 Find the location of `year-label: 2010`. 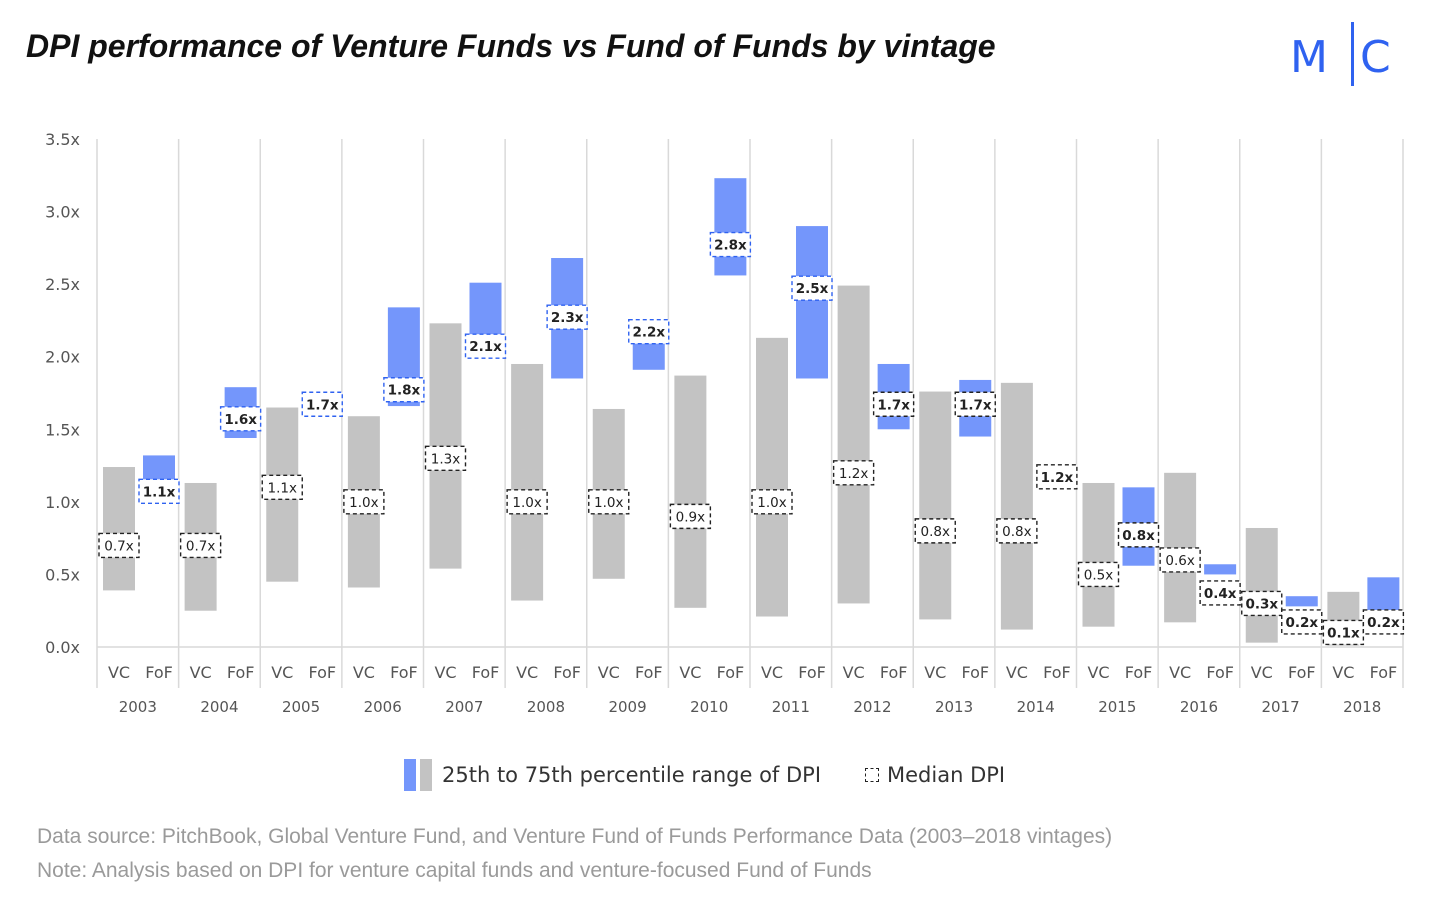

year-label: 2010 is located at coordinates (709, 707).